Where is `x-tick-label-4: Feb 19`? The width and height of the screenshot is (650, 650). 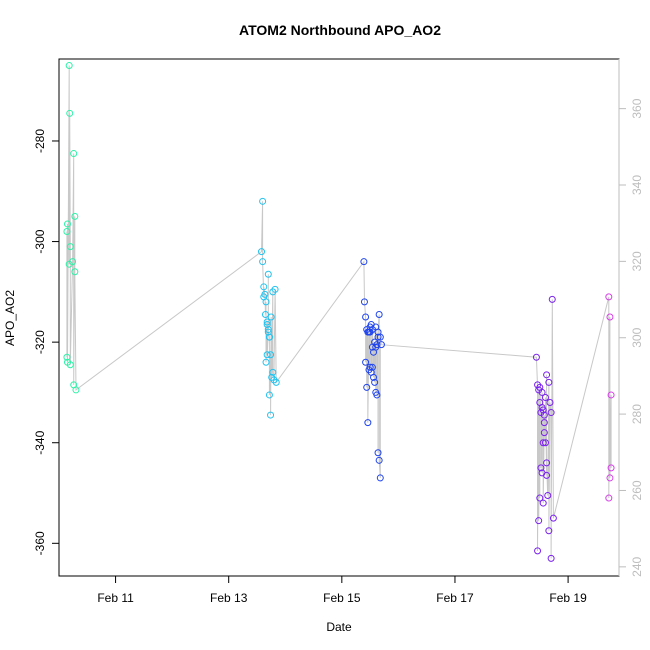
x-tick-label-4: Feb 19 is located at coordinates (568, 598).